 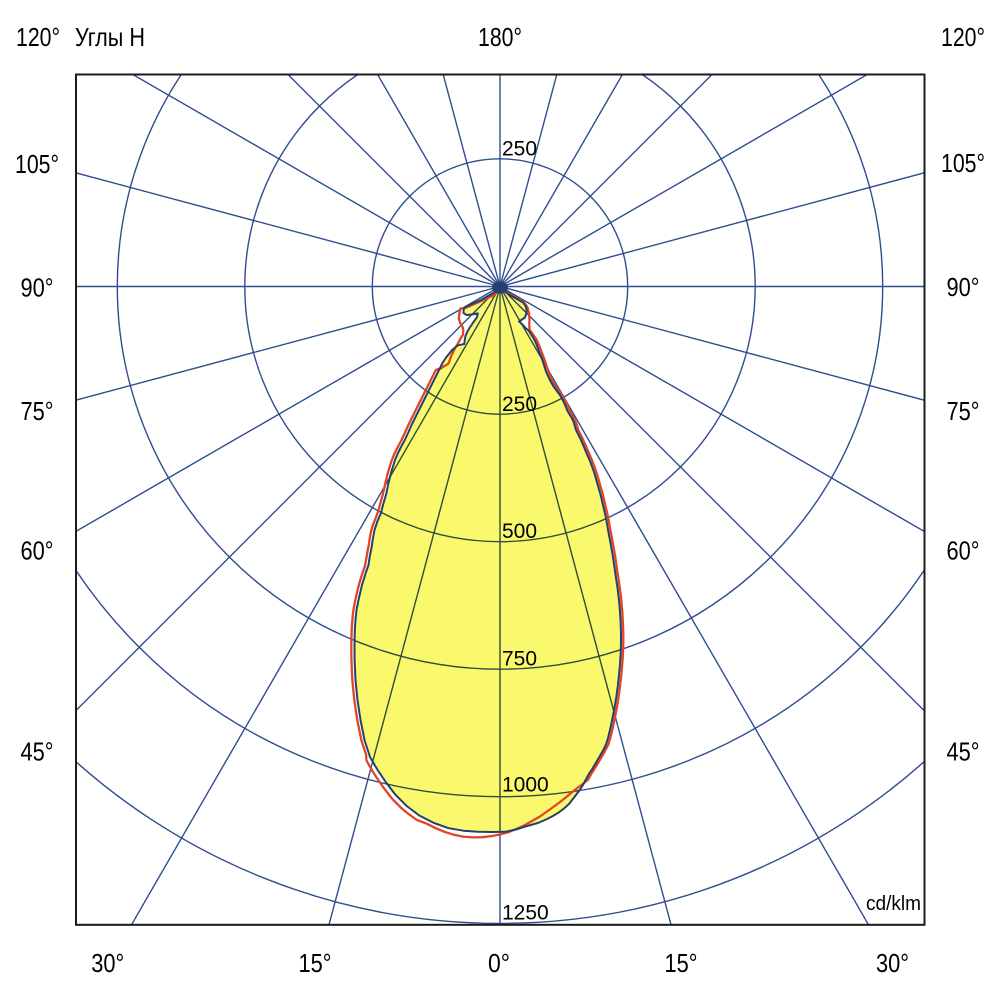 What do you see at coordinates (110, 37) in the screenshot?
I see `svg-text: Углы H` at bounding box center [110, 37].